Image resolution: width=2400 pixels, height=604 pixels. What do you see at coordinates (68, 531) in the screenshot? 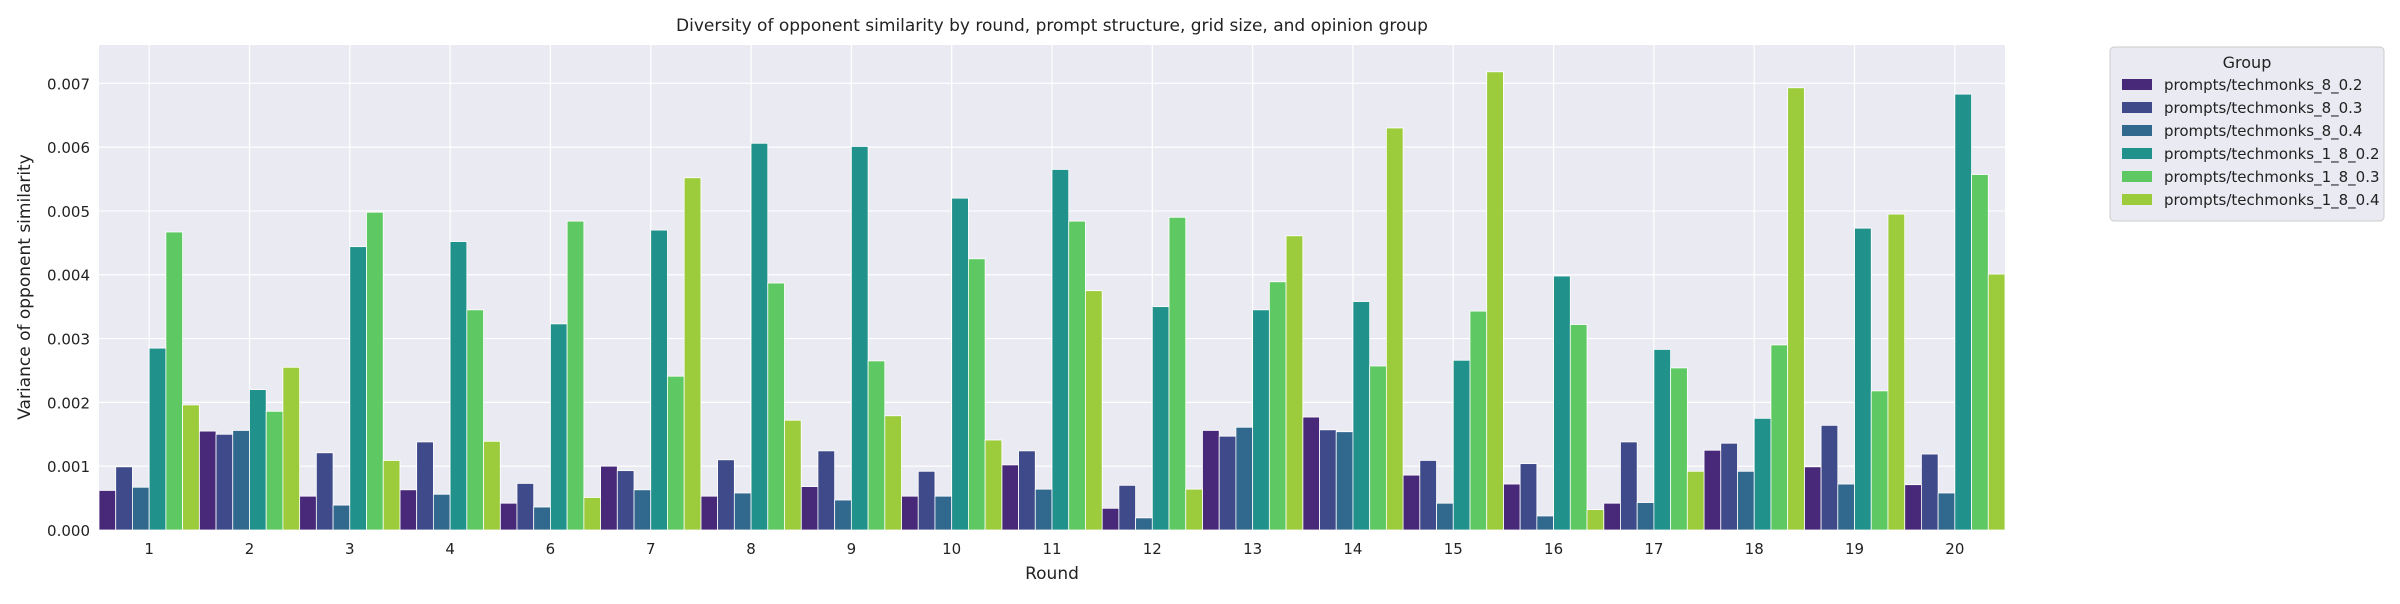
I see `y-tick-label: 0.000` at bounding box center [68, 531].